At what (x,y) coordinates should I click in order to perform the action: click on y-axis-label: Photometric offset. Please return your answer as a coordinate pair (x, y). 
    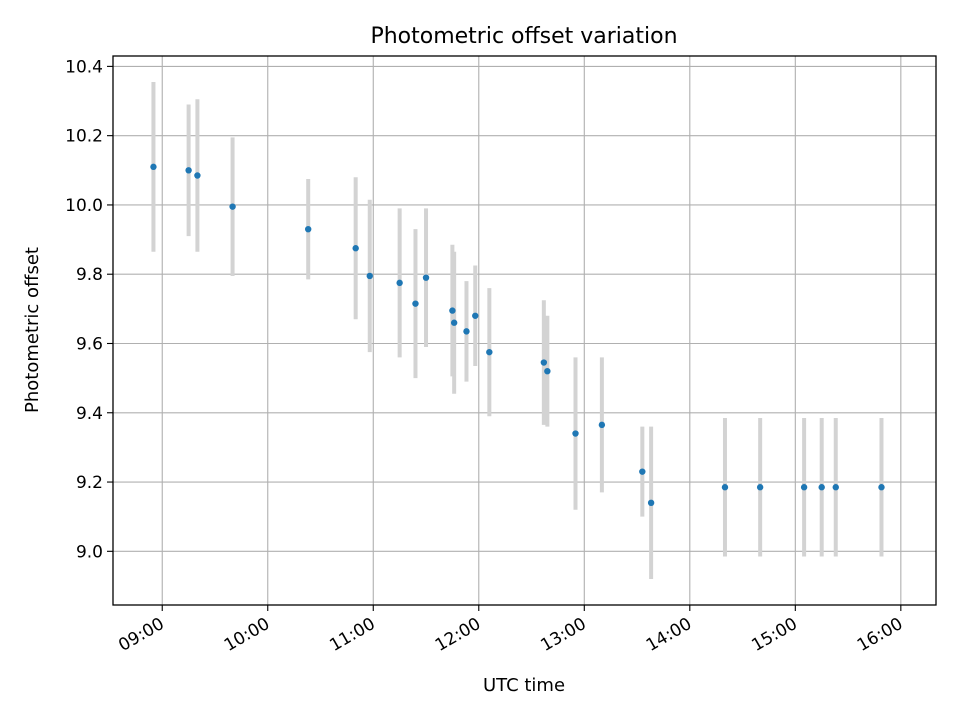
    Looking at the image, I should click on (32, 330).